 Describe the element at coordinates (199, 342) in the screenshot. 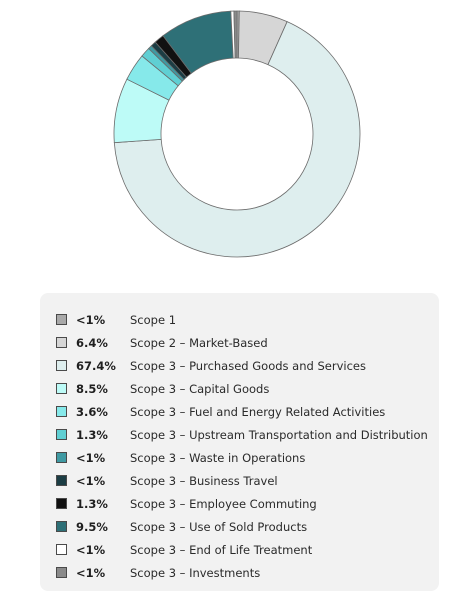

I see `legend-label: Scope 2 – Market-Based` at that location.